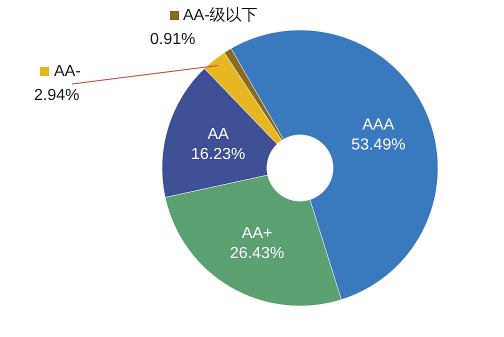 The image size is (504, 337). Describe the element at coordinates (378, 145) in the screenshot. I see `data-label: 53.49%` at that location.